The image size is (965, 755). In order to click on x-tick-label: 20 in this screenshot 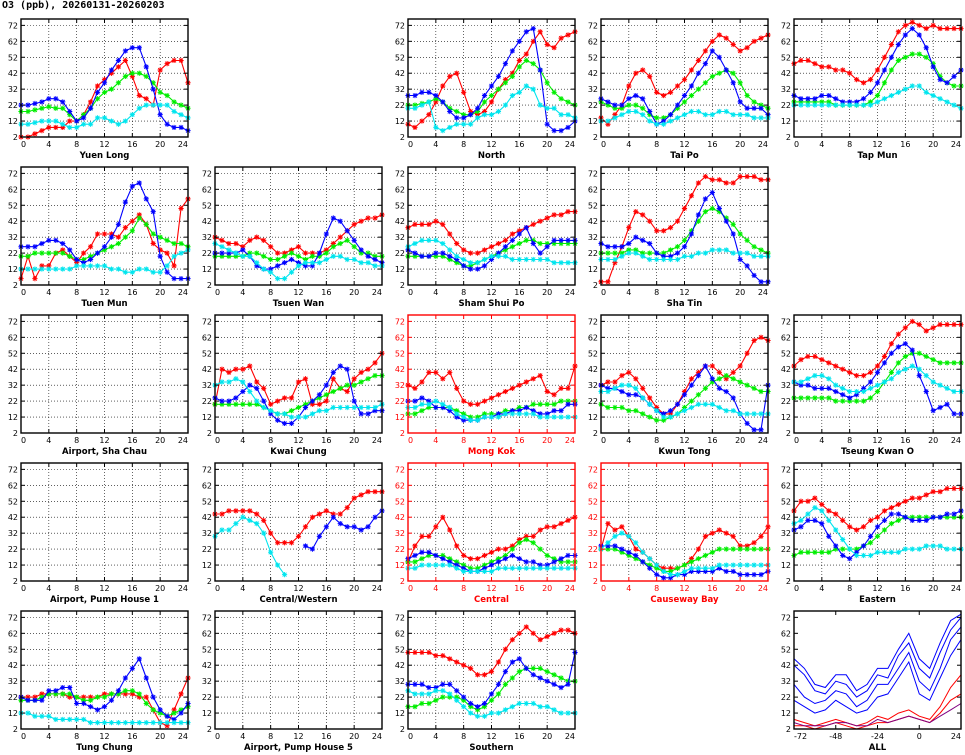, I will do `click(547, 588)`.